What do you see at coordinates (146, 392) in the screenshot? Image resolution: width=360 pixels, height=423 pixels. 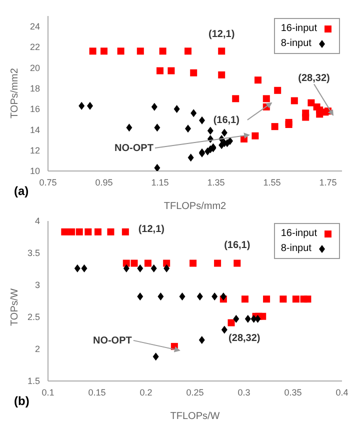 I see `x-tick-label: 0.2` at bounding box center [146, 392].